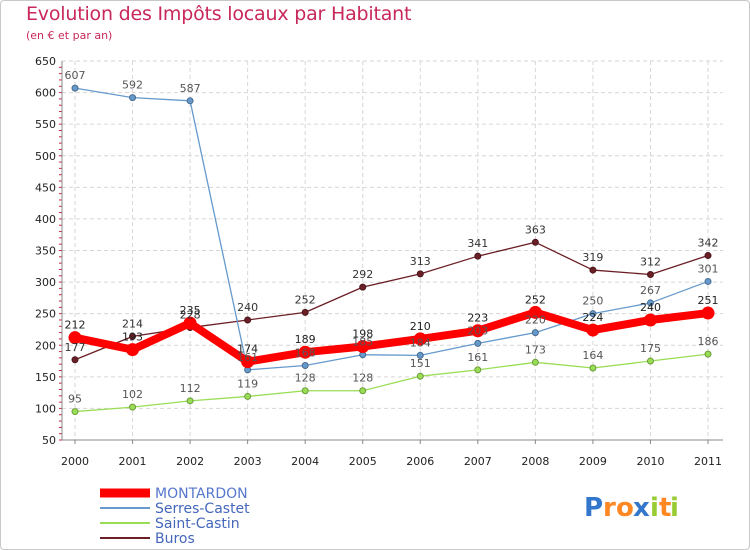 The image size is (750, 550). What do you see at coordinates (708, 461) in the screenshot?
I see `x-tick-label: 2011` at bounding box center [708, 461].